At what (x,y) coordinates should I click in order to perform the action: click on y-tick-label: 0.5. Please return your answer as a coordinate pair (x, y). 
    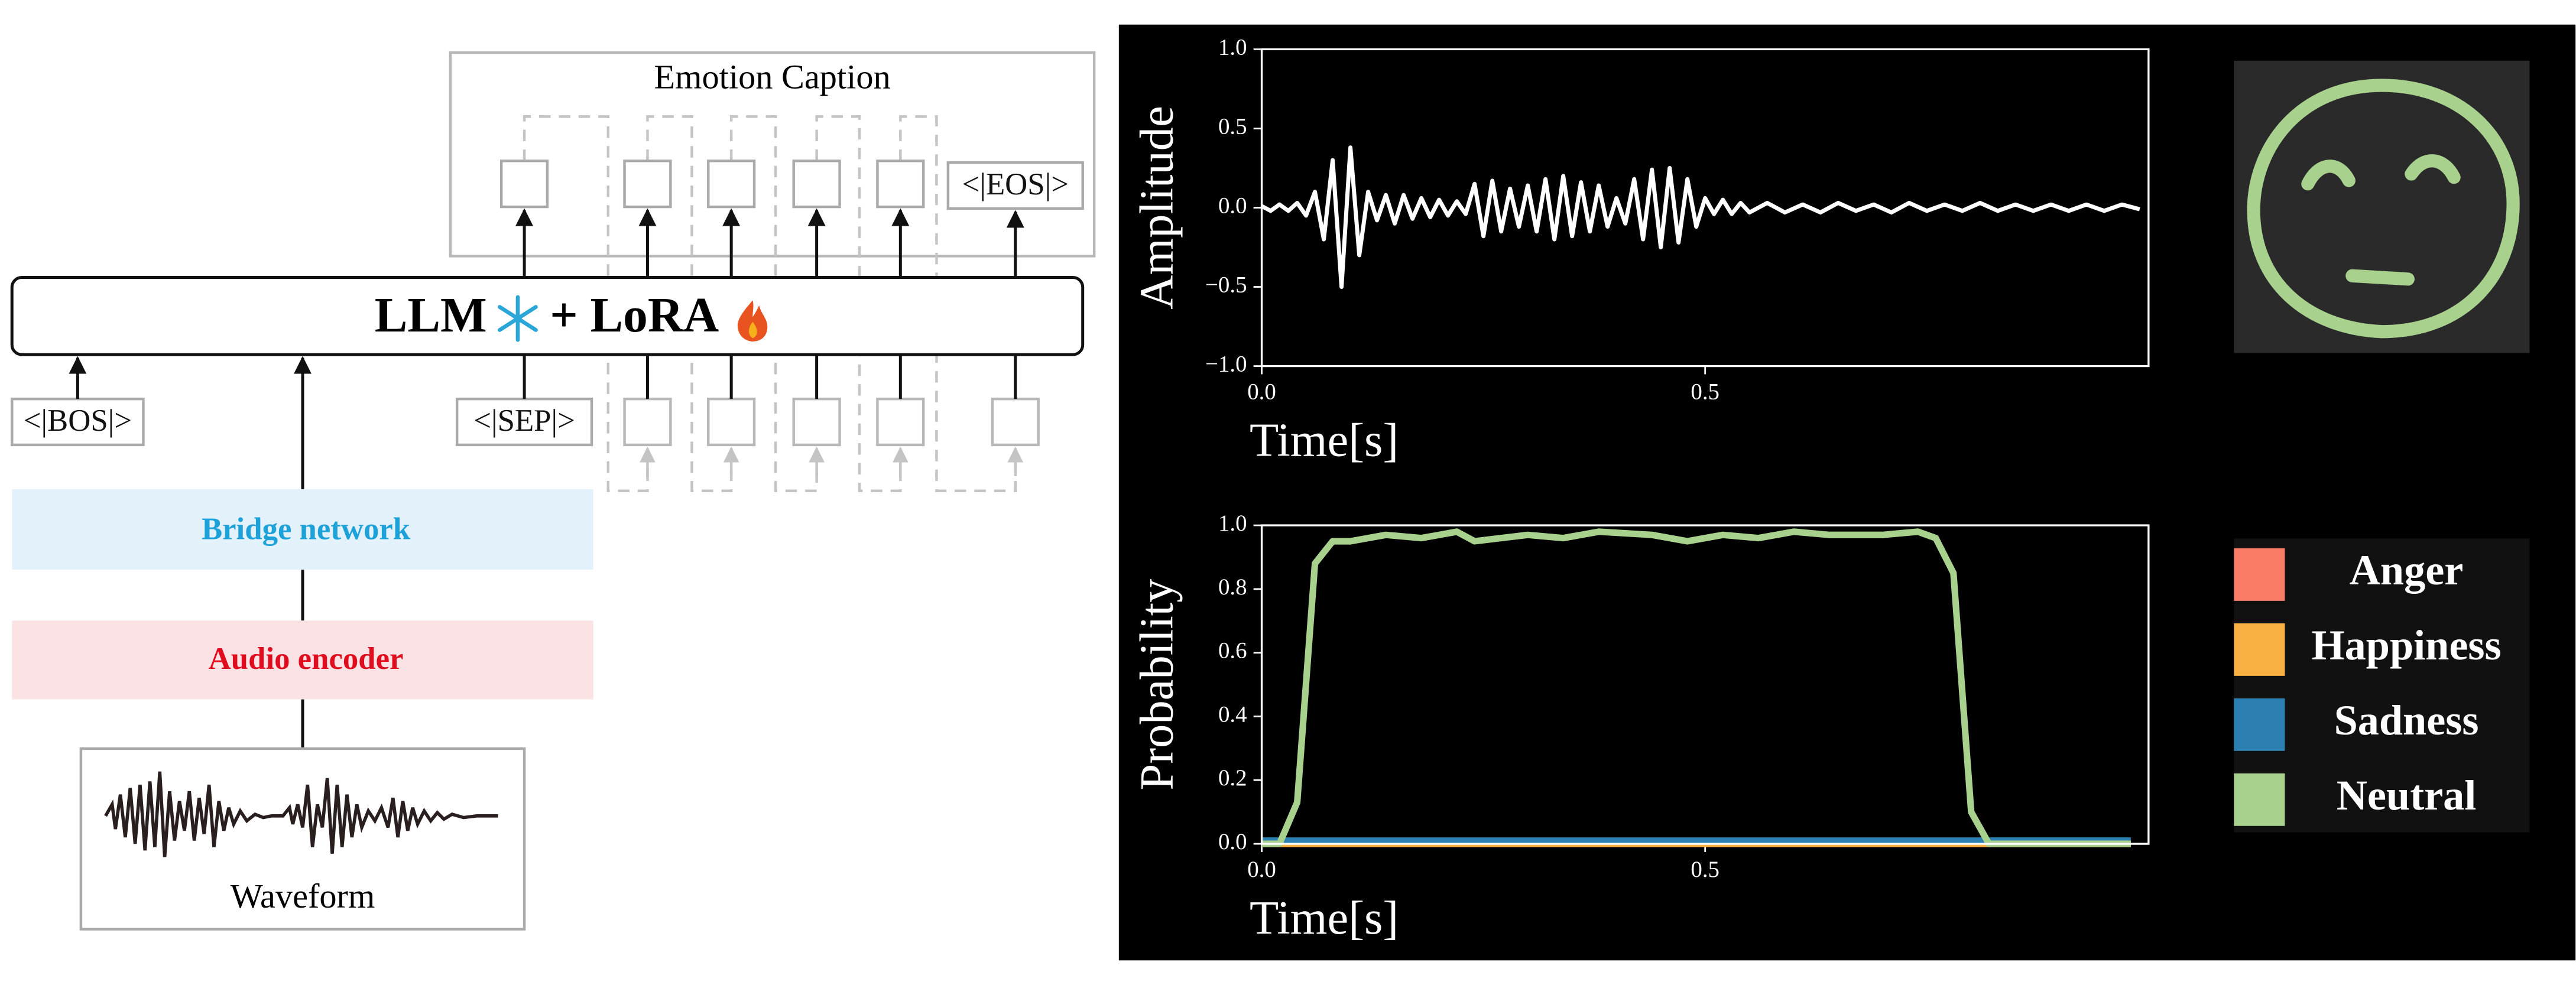
    Looking at the image, I should click on (1232, 126).